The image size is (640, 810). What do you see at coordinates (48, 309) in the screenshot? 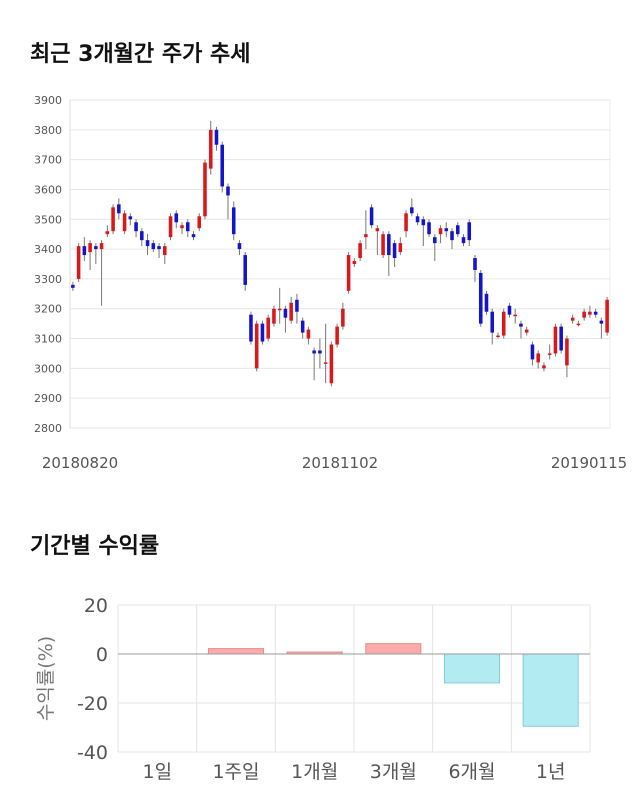
I see `price-y-tick-label: 3200` at bounding box center [48, 309].